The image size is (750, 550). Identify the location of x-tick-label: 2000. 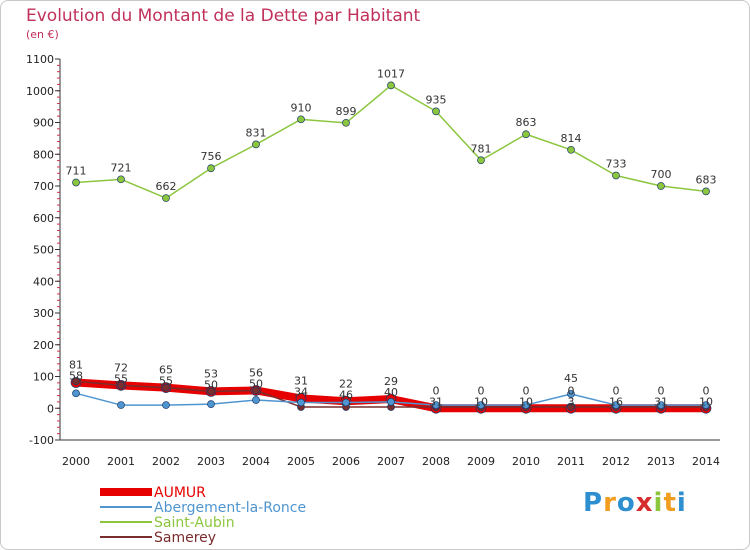
(76, 461).